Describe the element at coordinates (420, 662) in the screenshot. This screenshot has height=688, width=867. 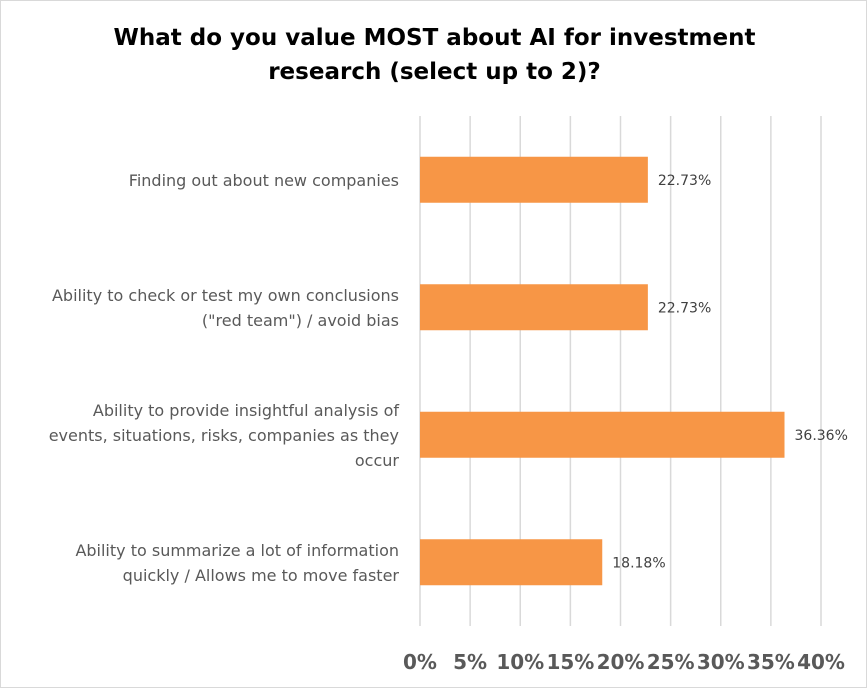
I see `x-tick-label: 0%` at that location.